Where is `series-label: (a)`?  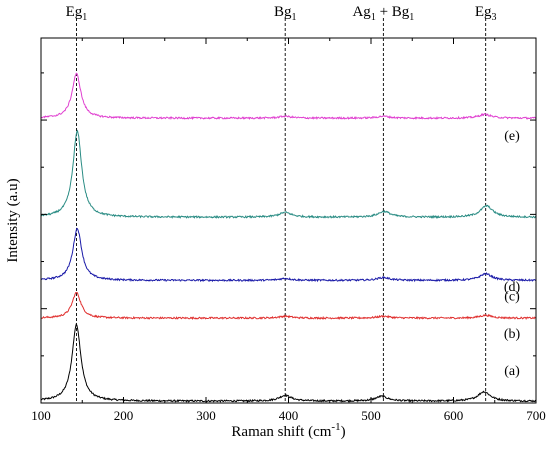
series-label: (a) is located at coordinates (512, 371).